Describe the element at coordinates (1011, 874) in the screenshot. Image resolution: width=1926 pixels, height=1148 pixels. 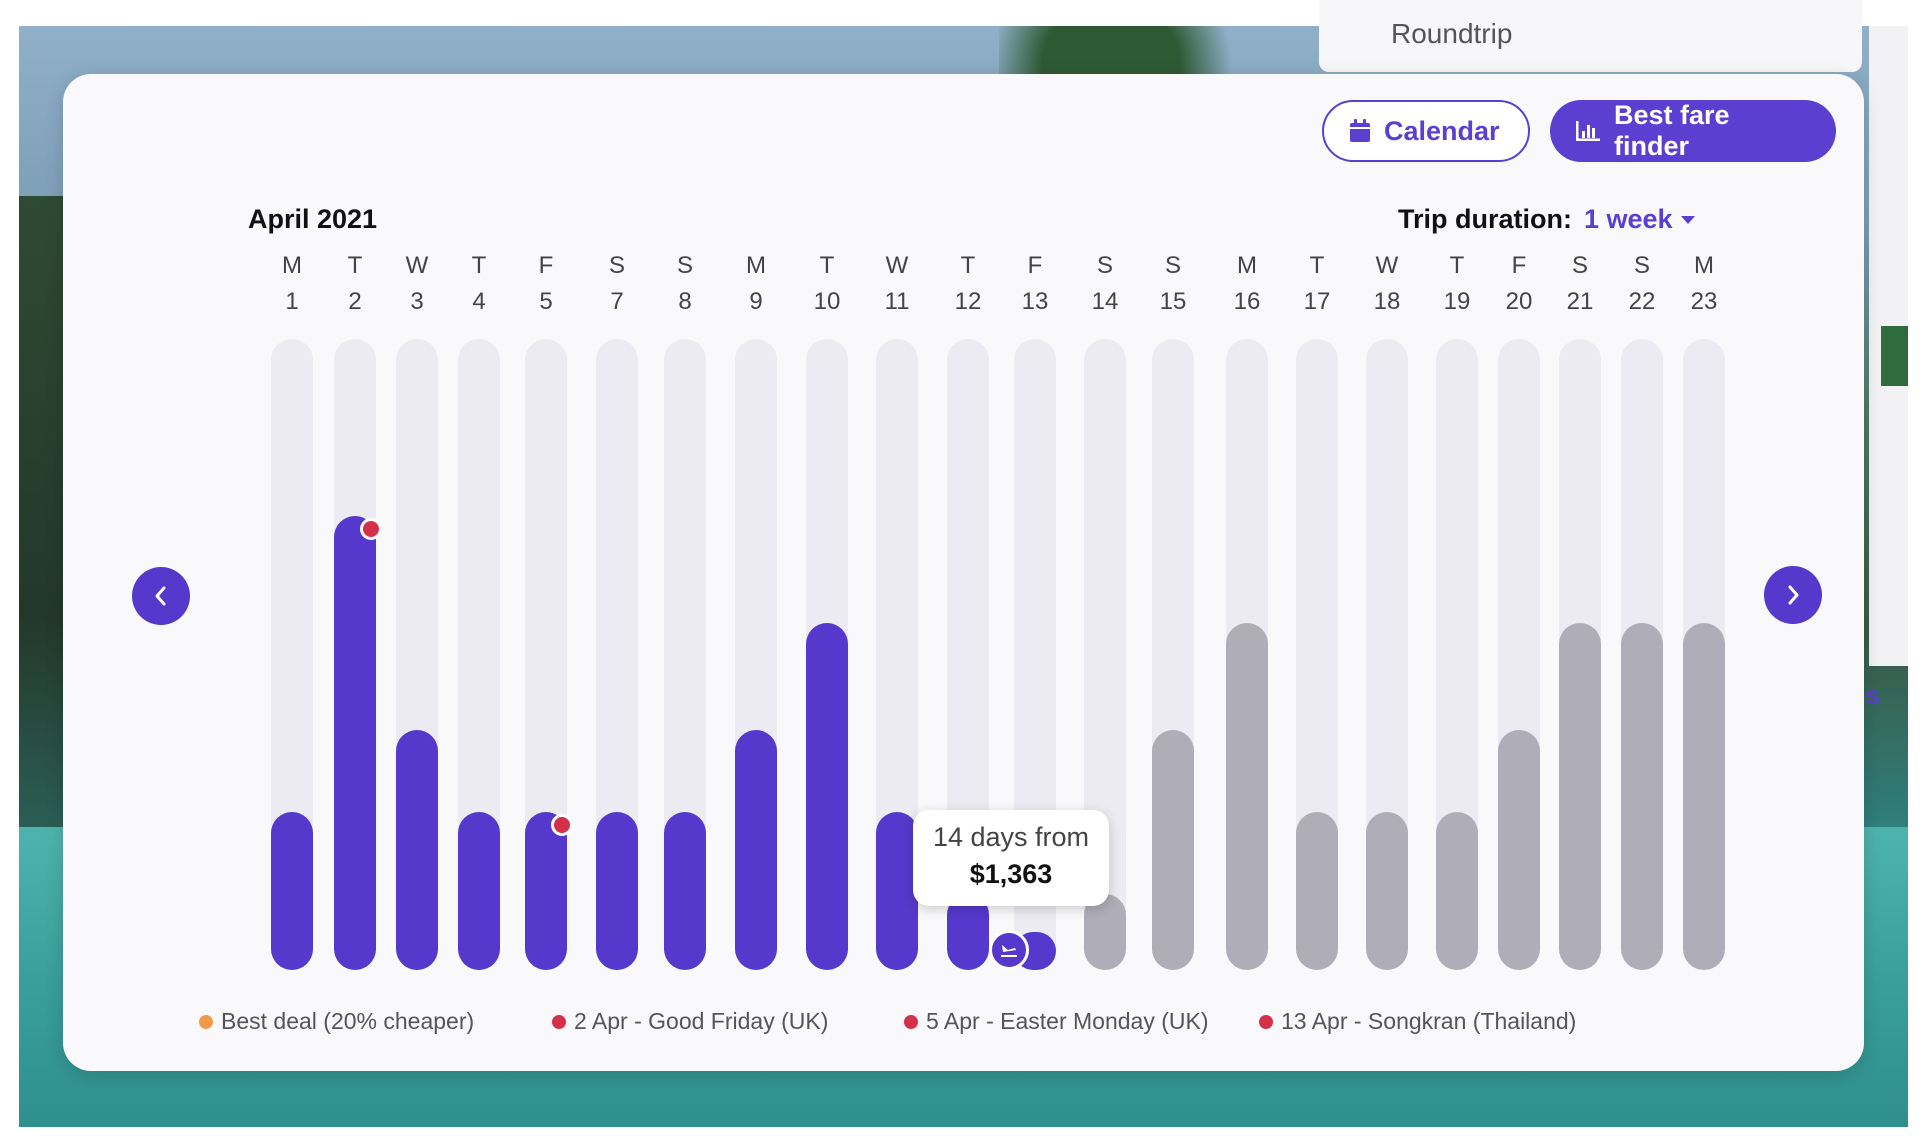
I see `tooltip-price: $1,363` at that location.